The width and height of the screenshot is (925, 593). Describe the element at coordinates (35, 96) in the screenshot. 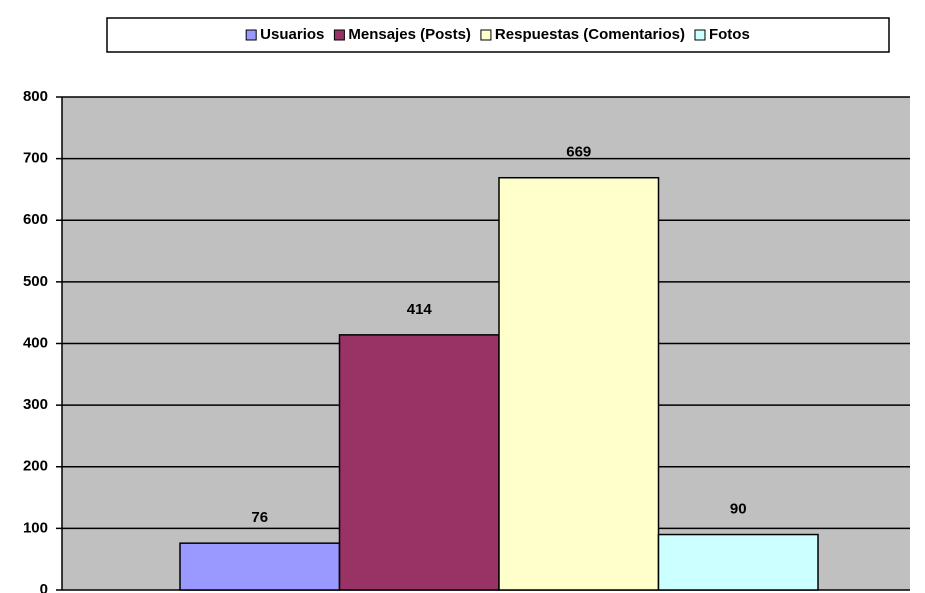

I see `y-tick-label: 800` at that location.